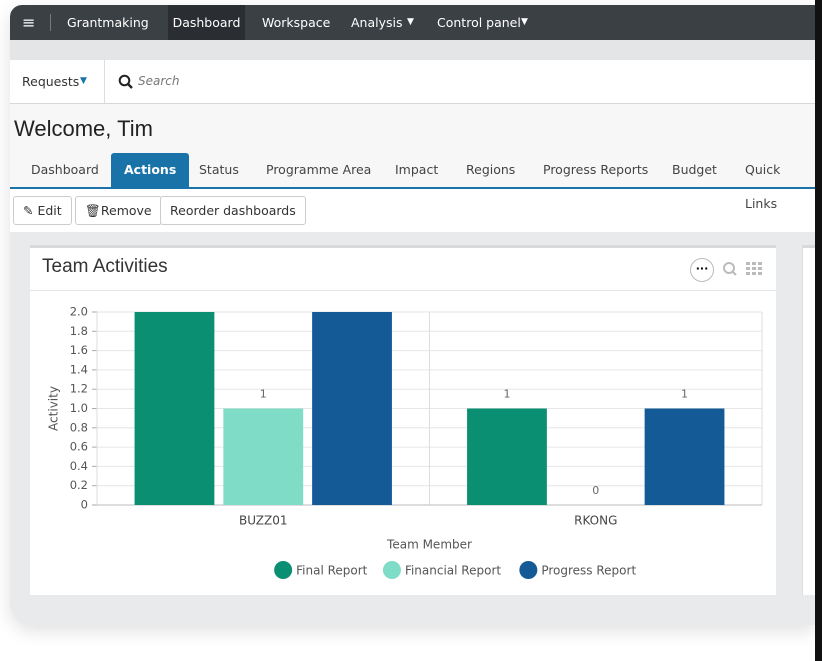 The height and width of the screenshot is (661, 822). I want to click on y-tick-label: 1.4, so click(79, 369).